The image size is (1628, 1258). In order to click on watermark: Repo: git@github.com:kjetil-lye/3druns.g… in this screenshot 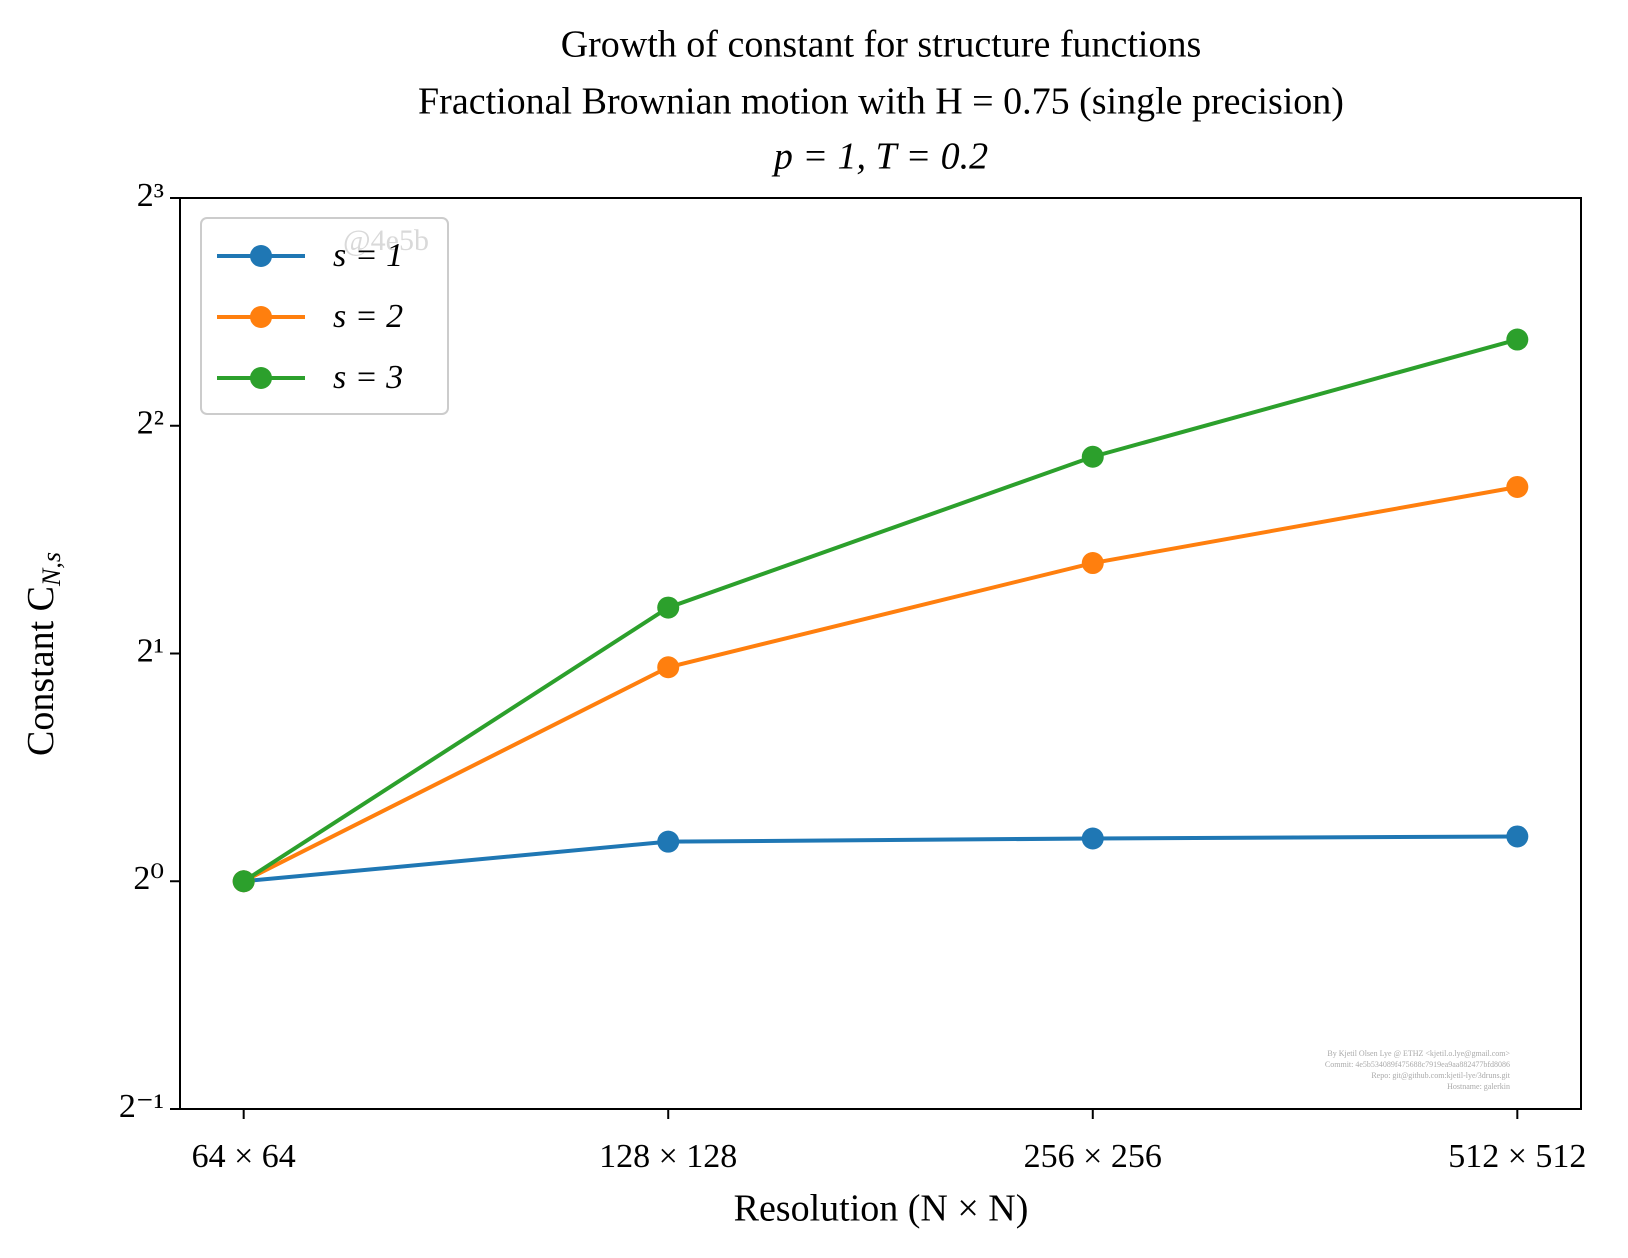, I will do `click(1440, 1075)`.